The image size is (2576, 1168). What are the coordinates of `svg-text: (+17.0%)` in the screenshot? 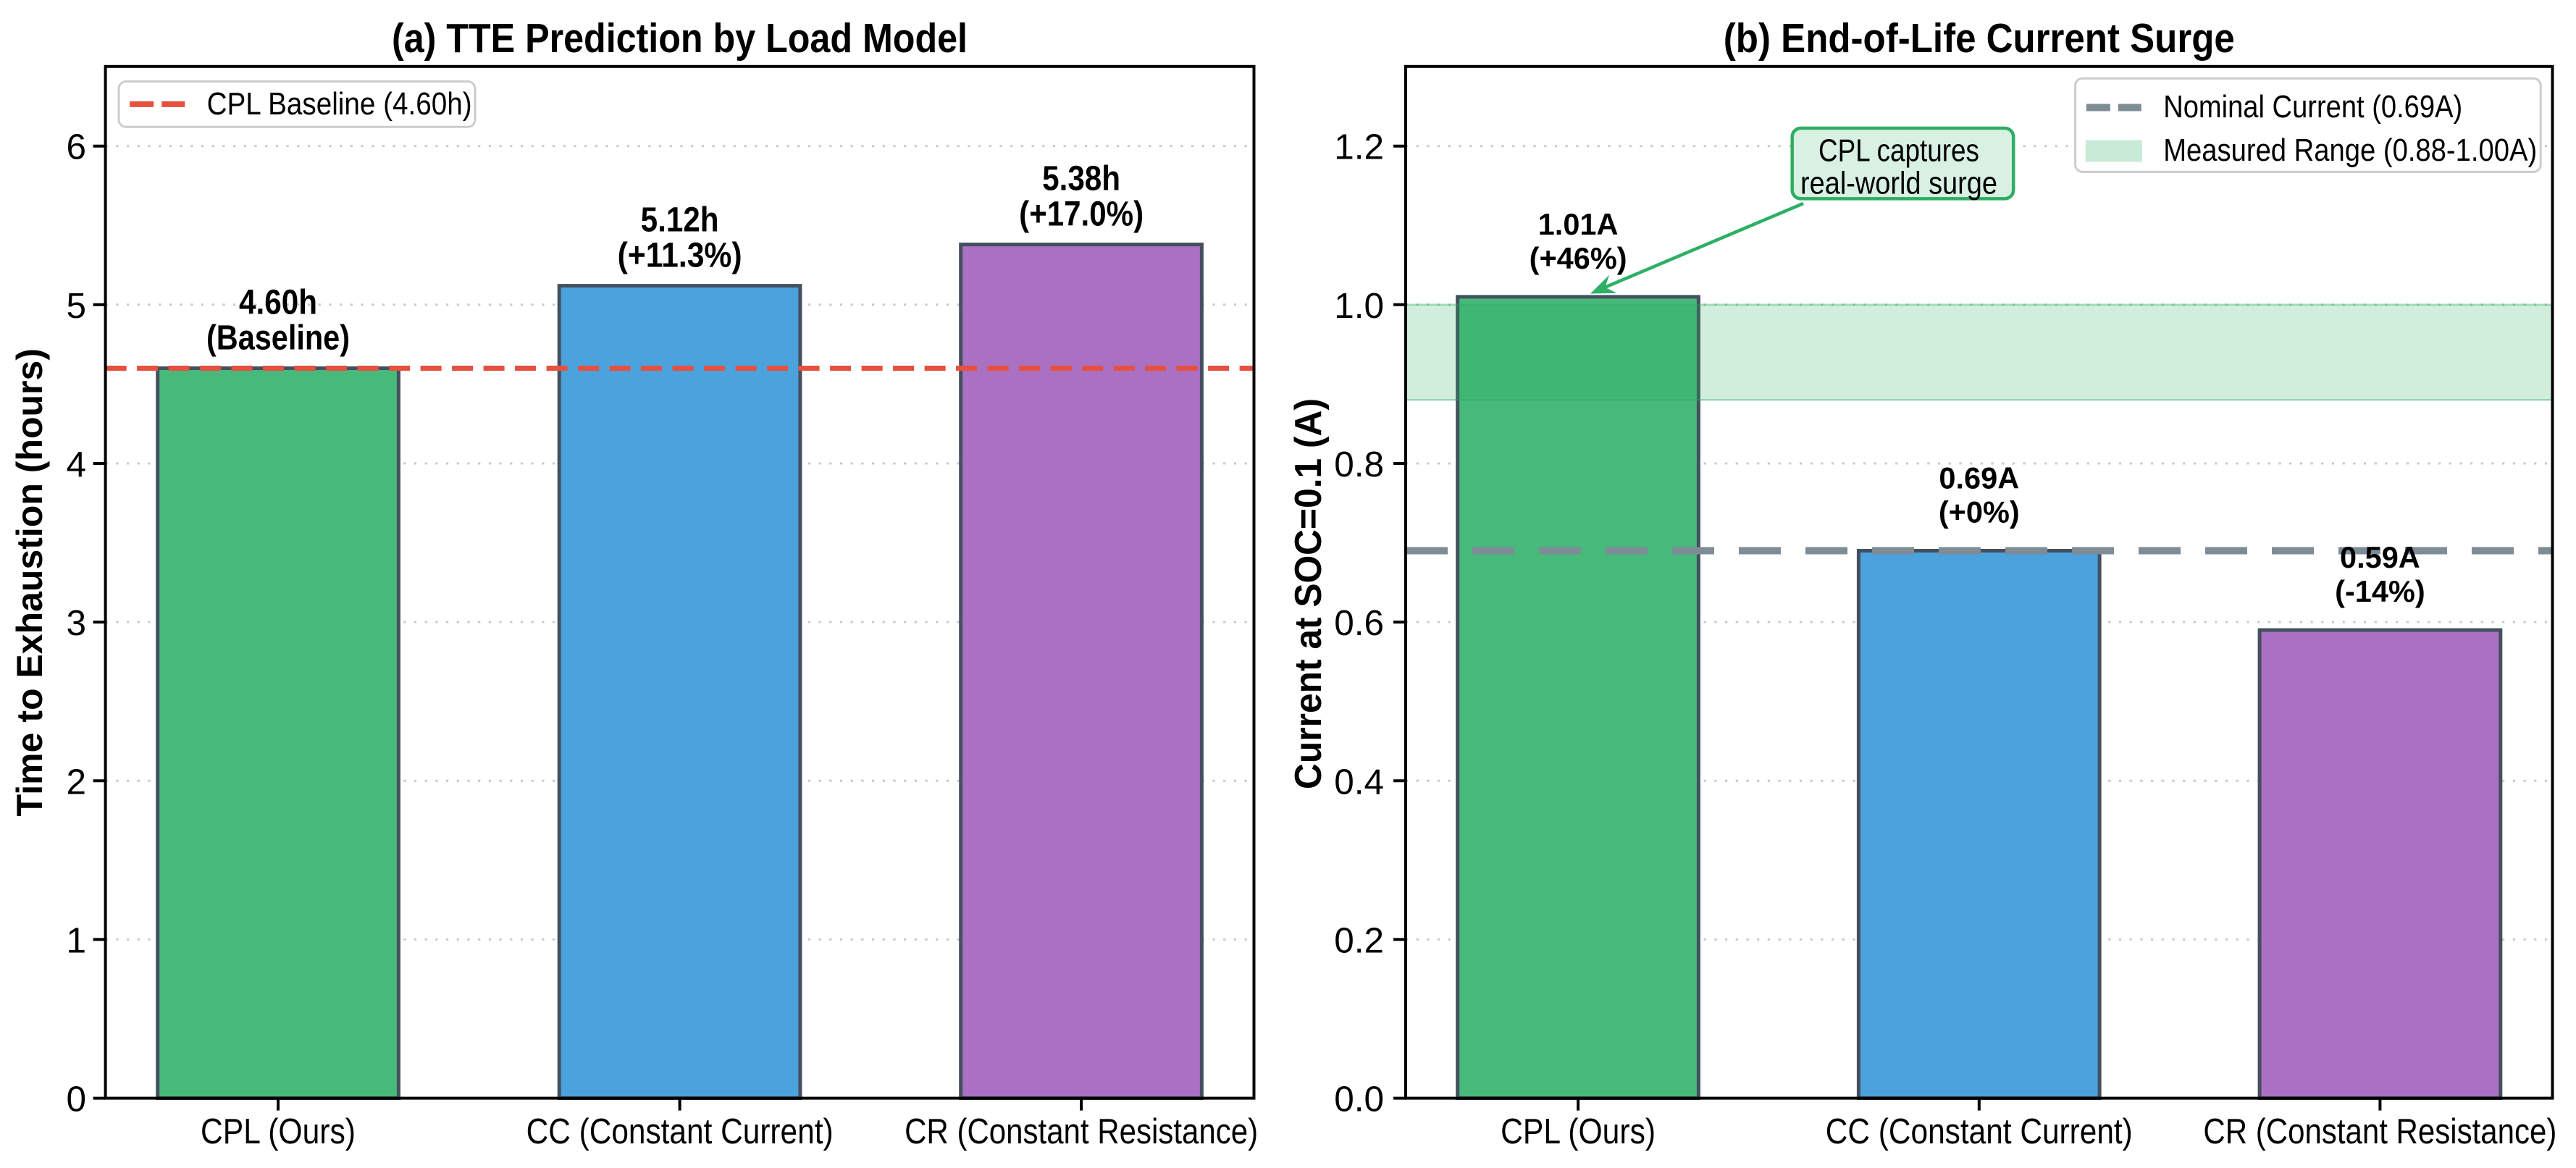 It's located at (1081, 215).